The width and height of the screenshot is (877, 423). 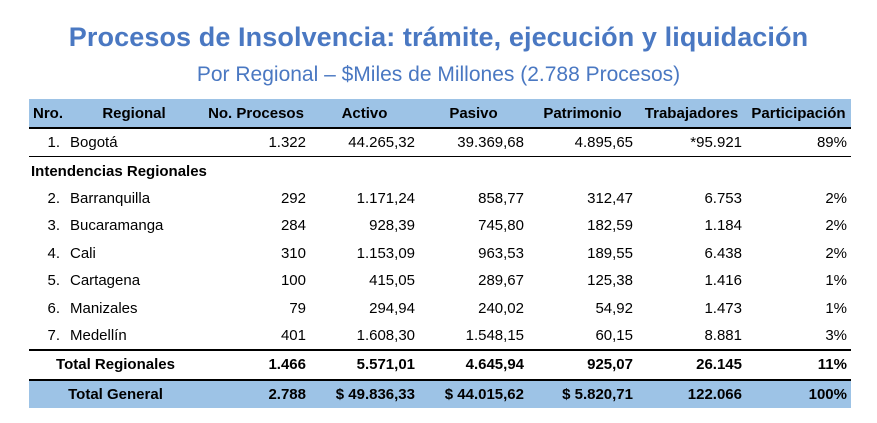 What do you see at coordinates (723, 335) in the screenshot?
I see `row-trabajadores: 8.881` at bounding box center [723, 335].